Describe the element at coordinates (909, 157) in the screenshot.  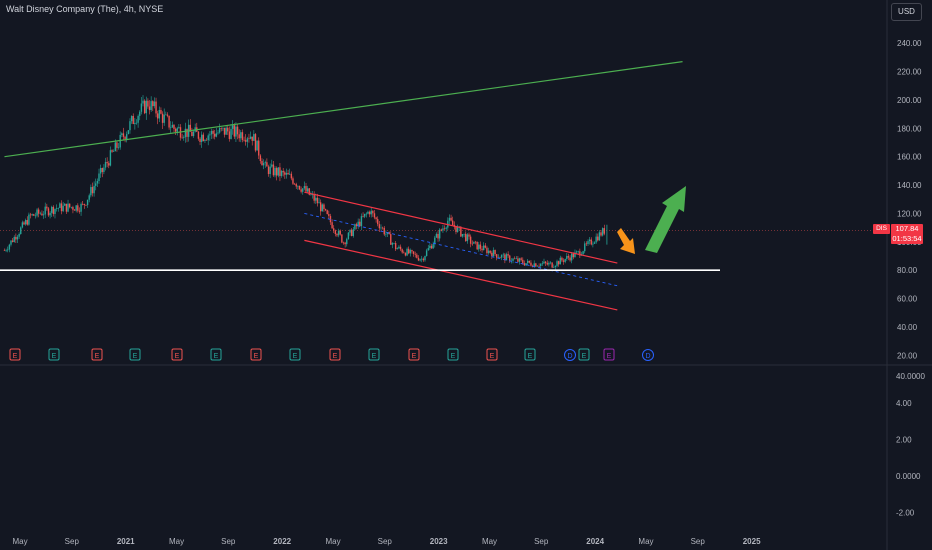
I see `price-tick-label: 160.00` at that location.